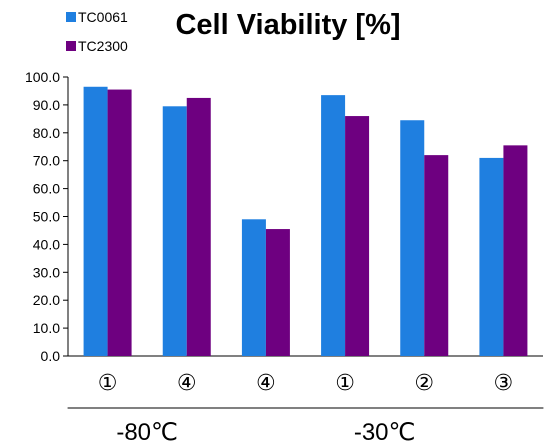  I want to click on y-tick-label: 30.0, so click(46, 272).